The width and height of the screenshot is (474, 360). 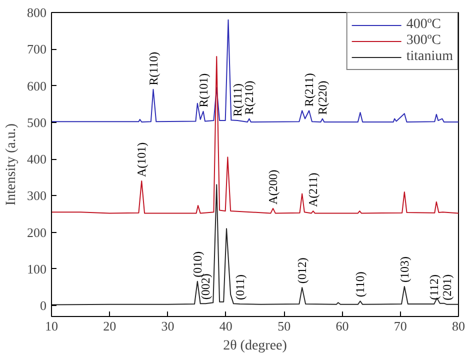 What do you see at coordinates (255, 346) in the screenshot?
I see `x-axis-title: 2θ (degree)` at bounding box center [255, 346].